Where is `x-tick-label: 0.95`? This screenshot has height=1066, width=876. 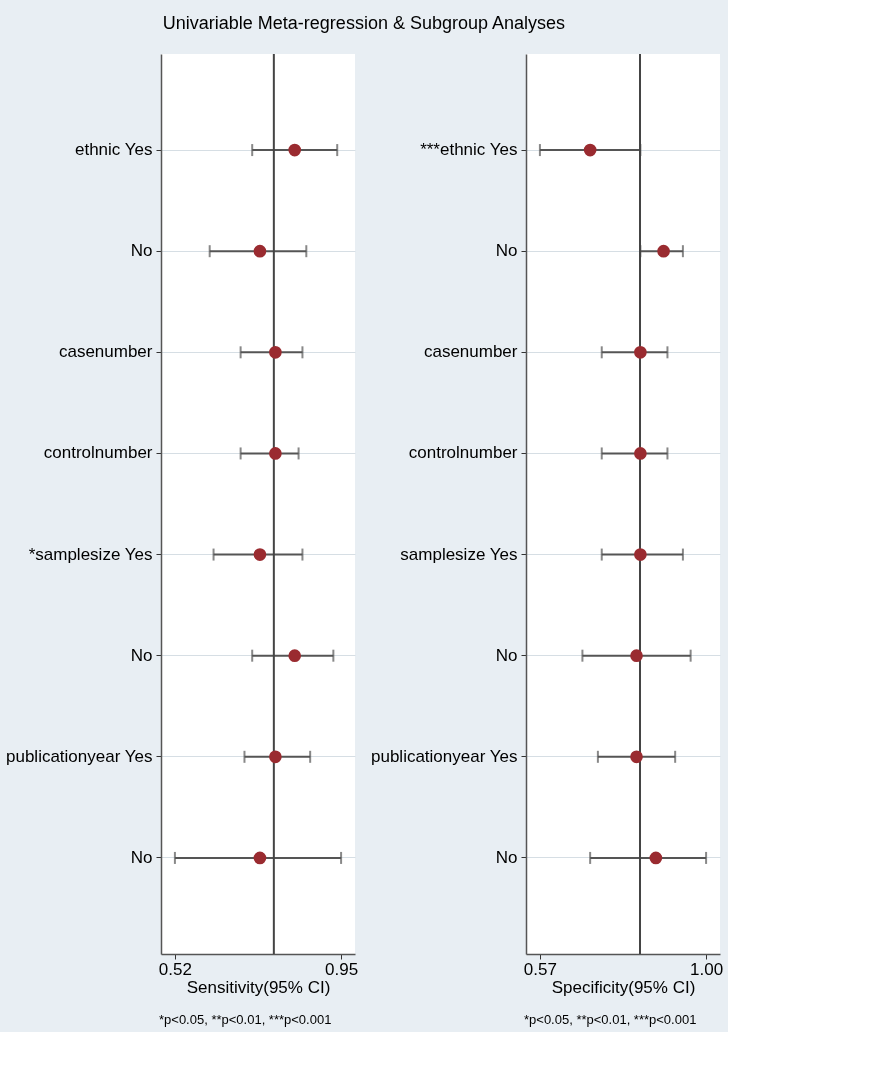 x-tick-label: 0.95 is located at coordinates (342, 969).